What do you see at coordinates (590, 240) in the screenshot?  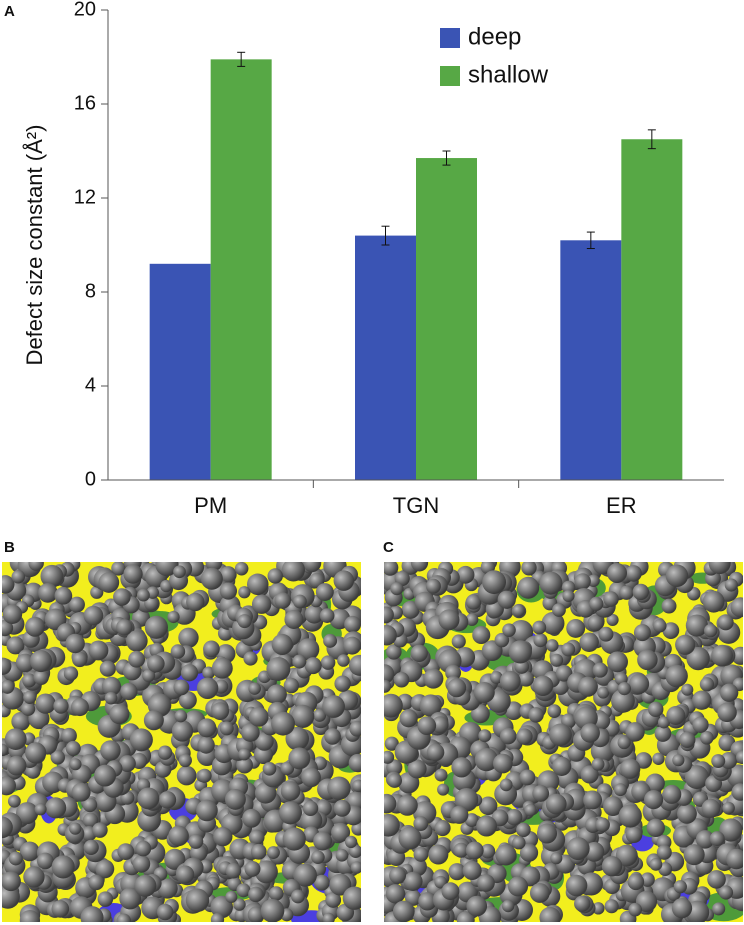 I see `error-bar` at bounding box center [590, 240].